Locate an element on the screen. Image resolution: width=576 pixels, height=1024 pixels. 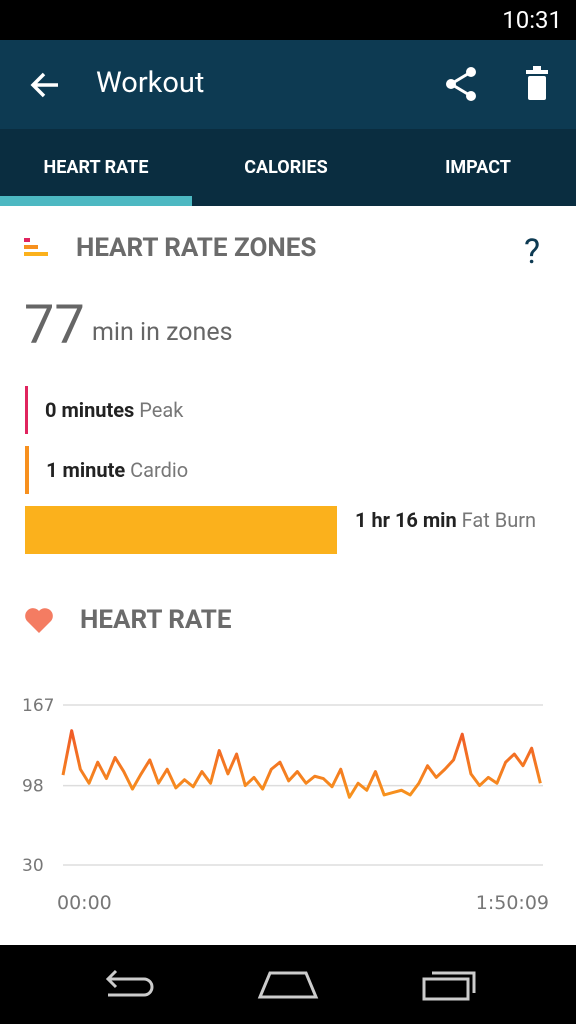
zones-icon is located at coordinates (36, 247).